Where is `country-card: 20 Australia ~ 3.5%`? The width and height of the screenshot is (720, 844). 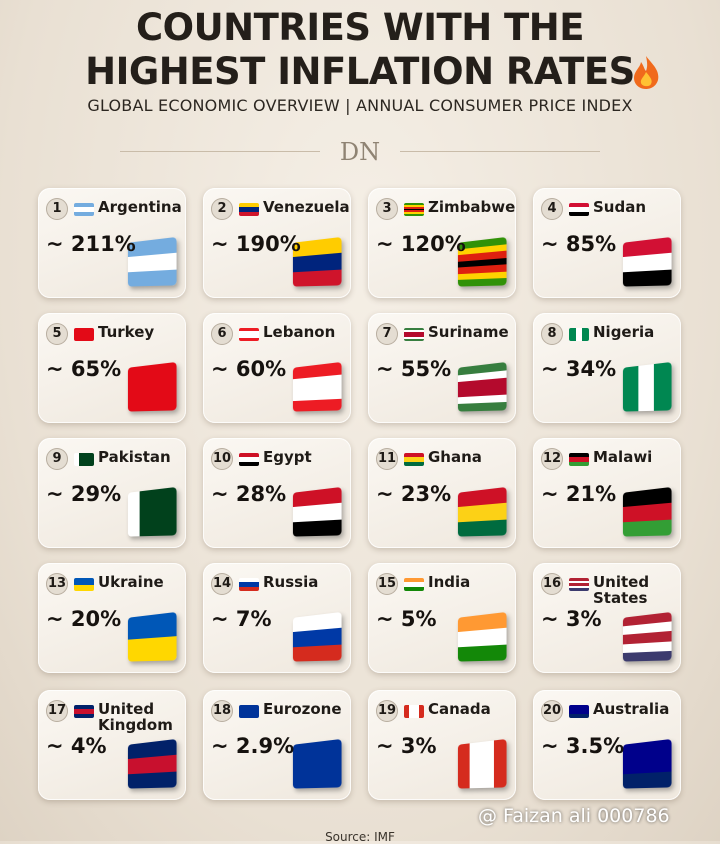 country-card: 20 Australia ~ 3.5% is located at coordinates (607, 745).